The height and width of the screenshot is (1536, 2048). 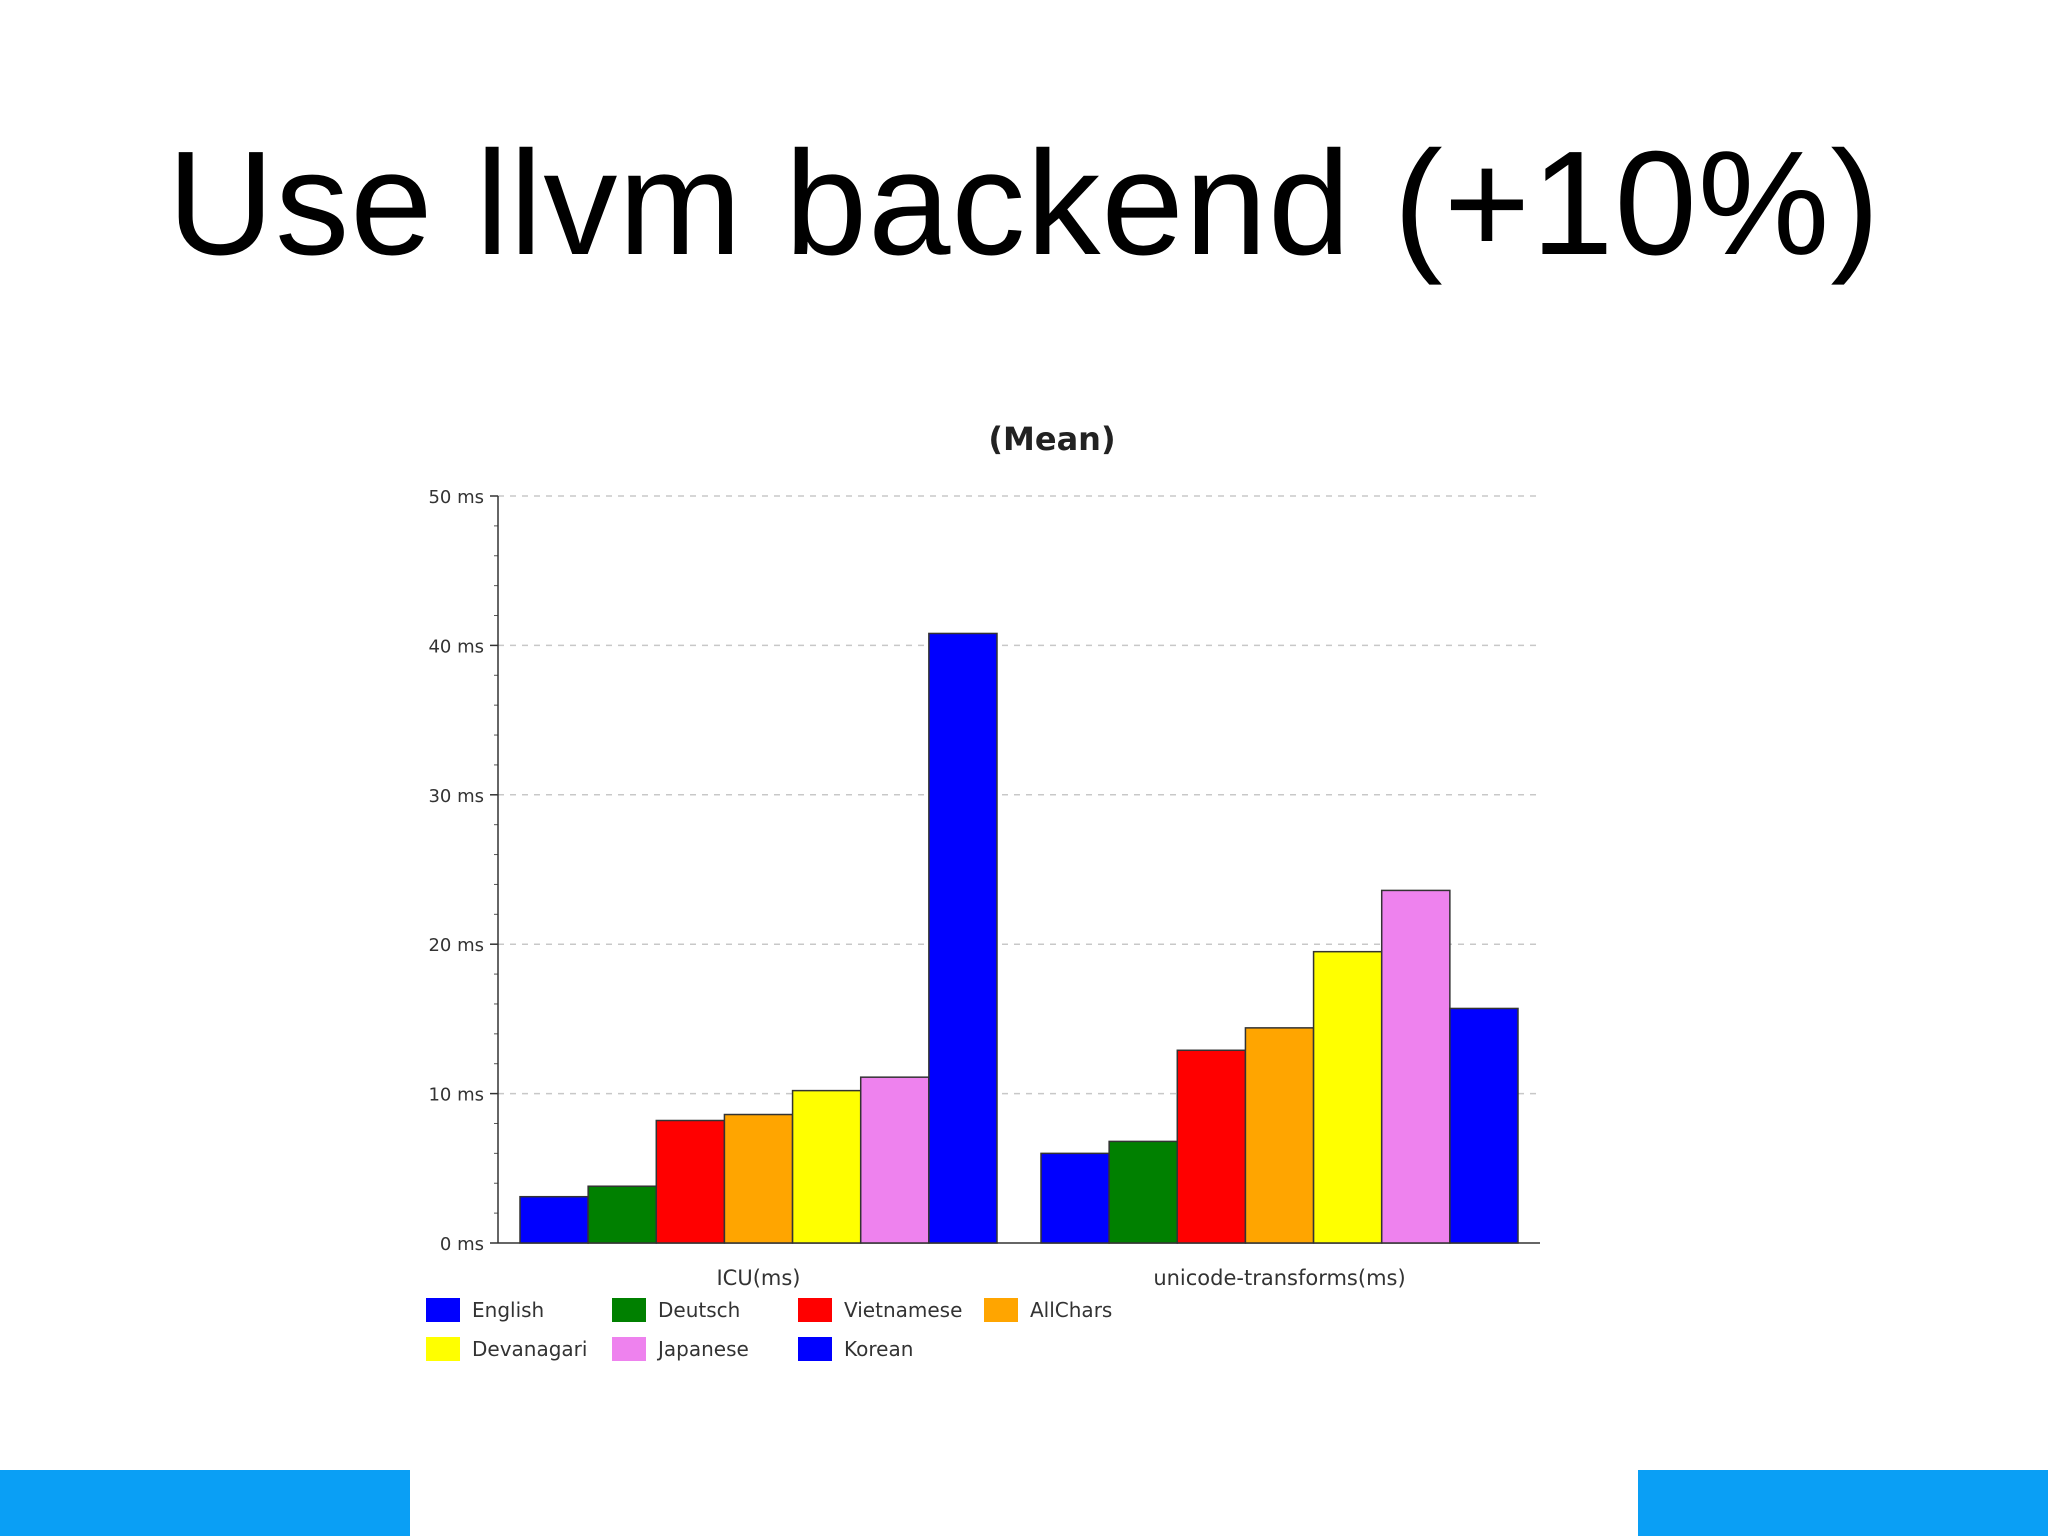 I want to click on legend-swatch-korean, so click(x=815, y=1349).